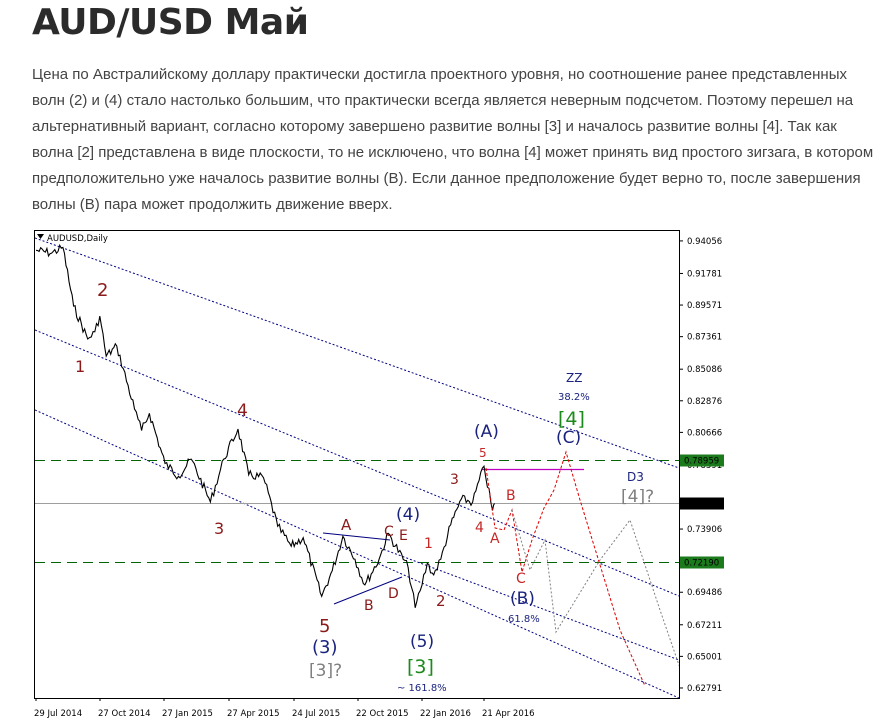 The image size is (896, 726). I want to click on wave-label: (A), so click(486, 432).